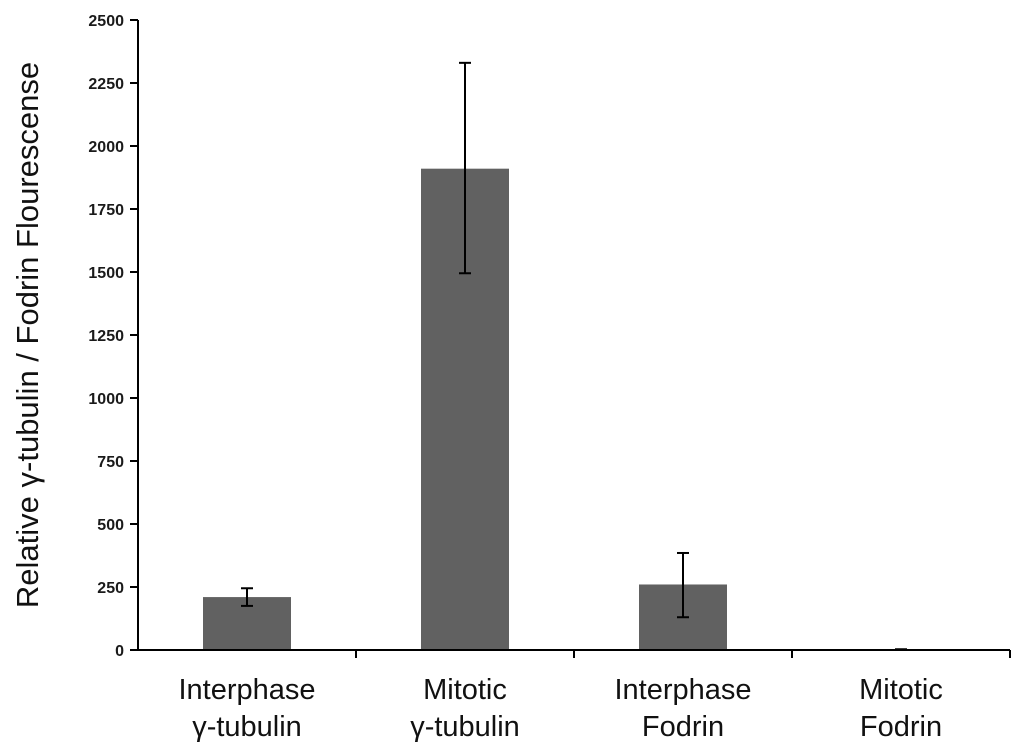 This screenshot has width=1015, height=746. Describe the element at coordinates (106, 21) in the screenshot. I see `y-tick-label: 2500` at that location.